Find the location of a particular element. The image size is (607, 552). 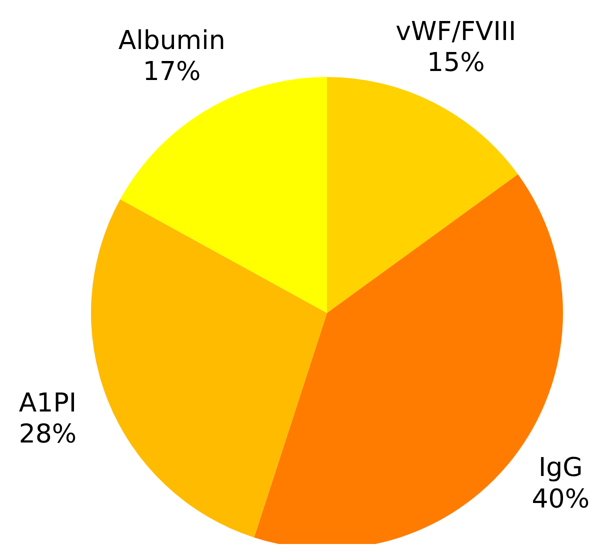

slice-label: IgG is located at coordinates (560, 468).